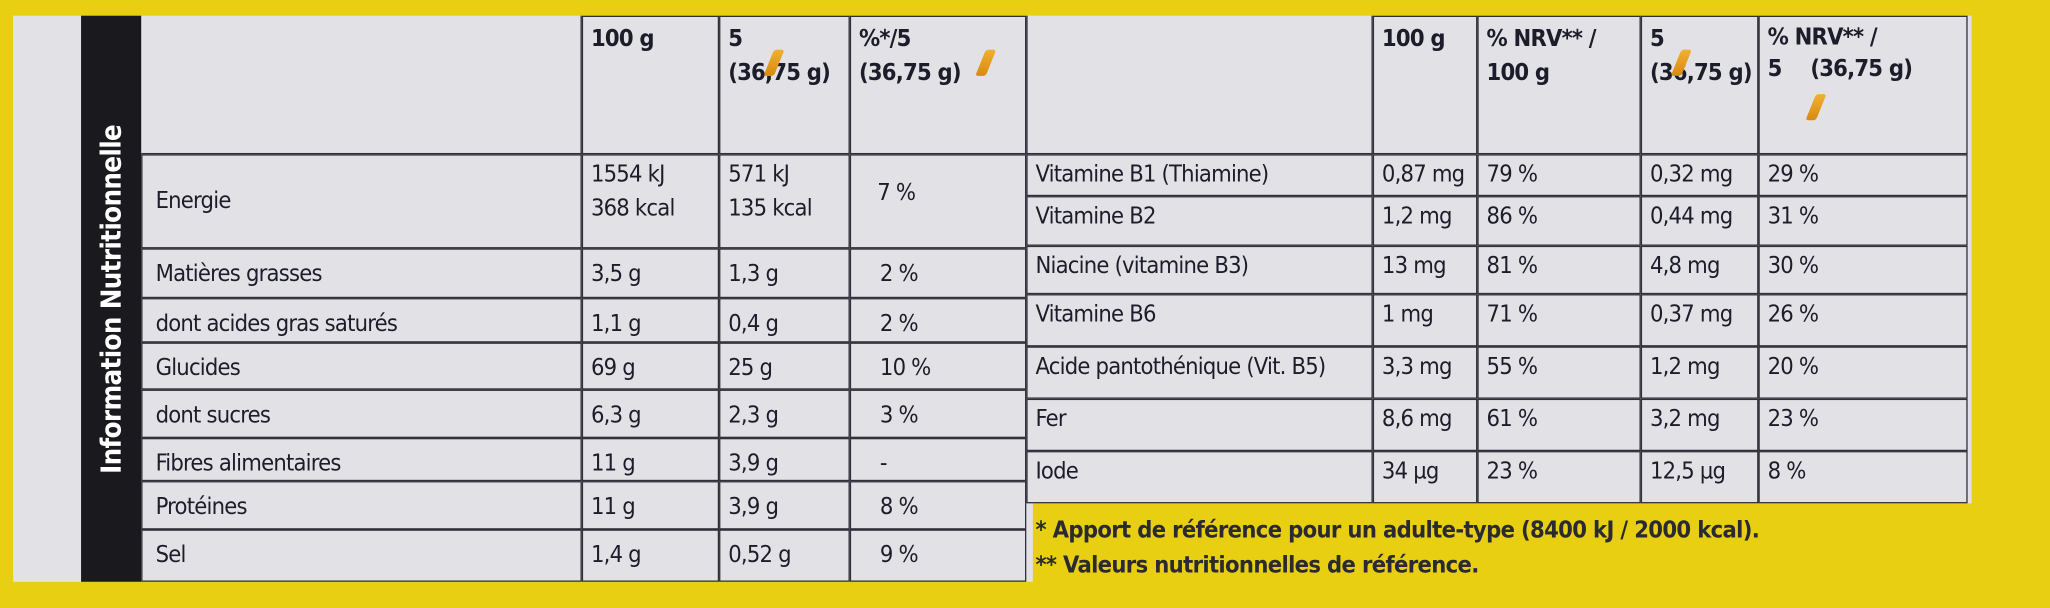 The width and height of the screenshot is (2050, 608). Describe the element at coordinates (938, 320) in the screenshot. I see `table-cell: 2 %` at that location.